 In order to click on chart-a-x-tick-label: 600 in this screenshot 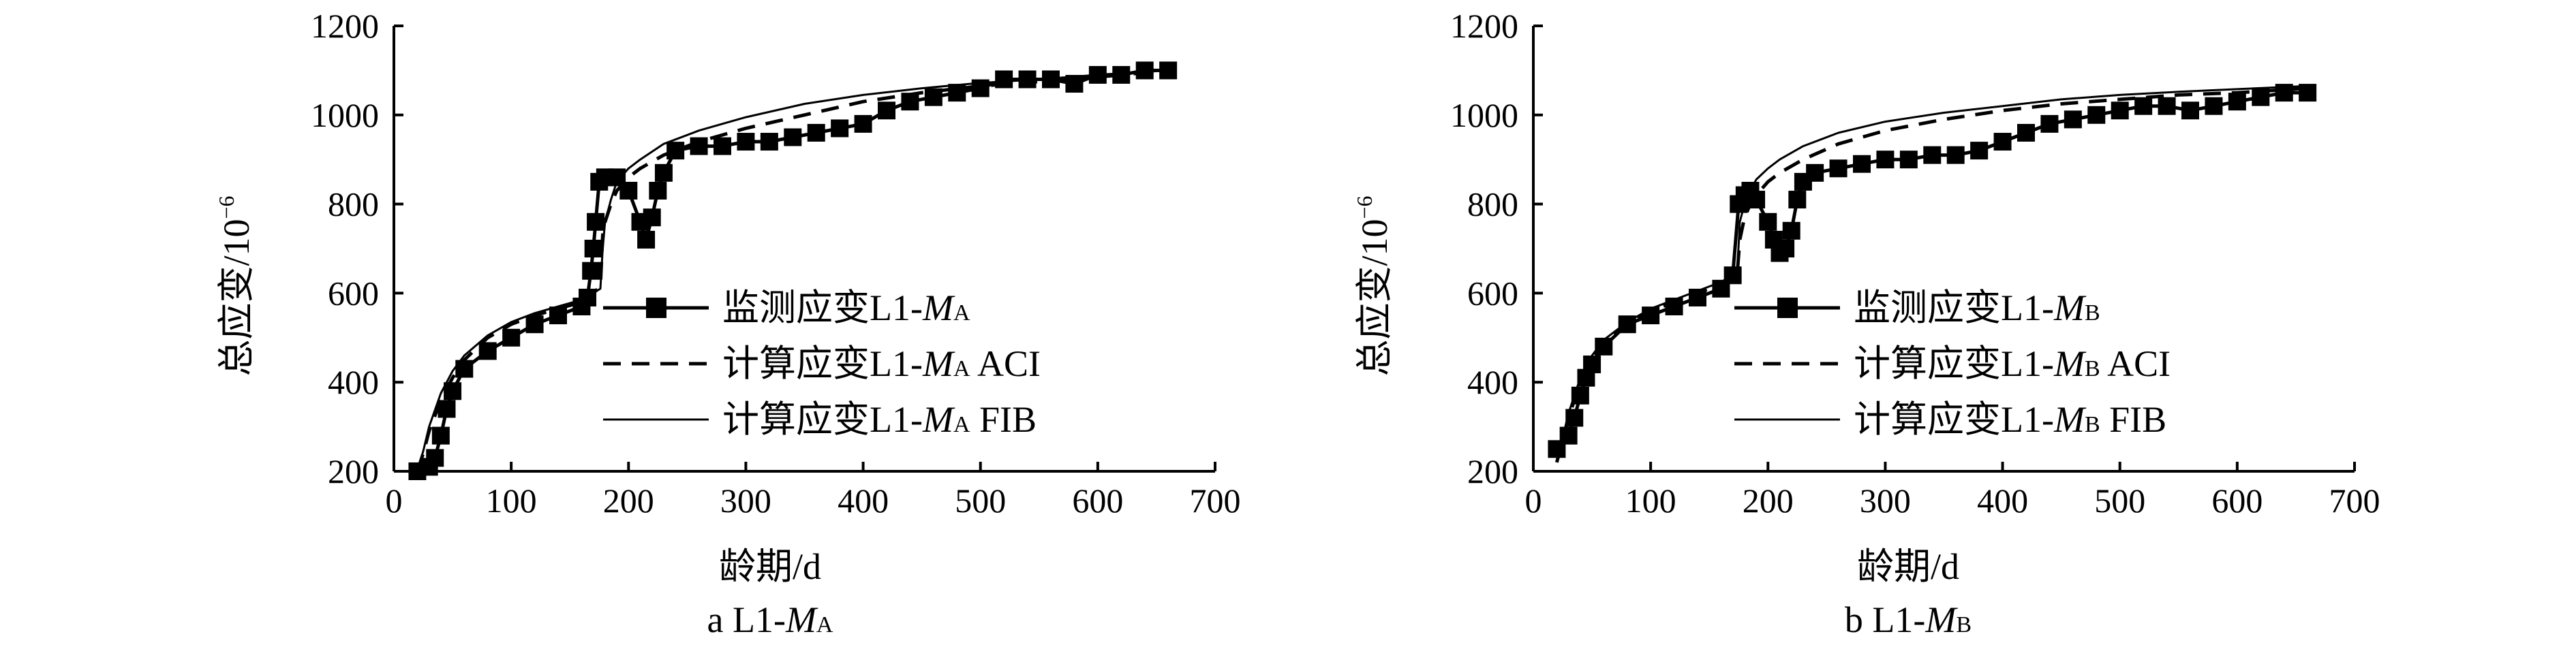, I will do `click(1097, 501)`.